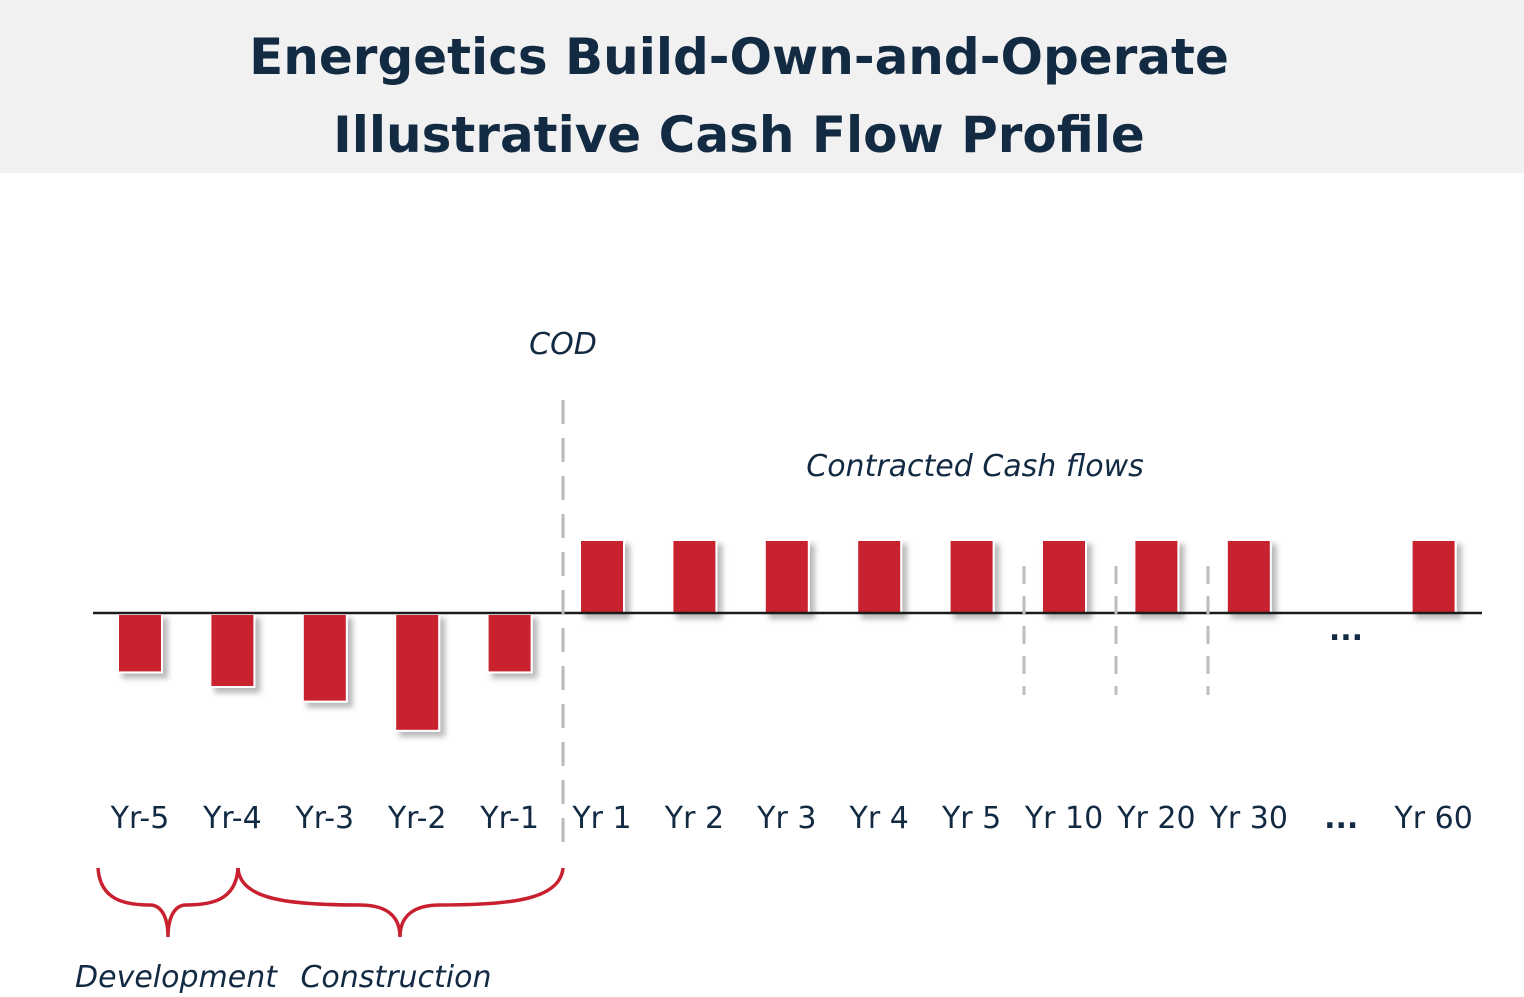 This screenshot has height=997, width=1524. Describe the element at coordinates (232, 818) in the screenshot. I see `x-tick-label: Yr-4` at that location.